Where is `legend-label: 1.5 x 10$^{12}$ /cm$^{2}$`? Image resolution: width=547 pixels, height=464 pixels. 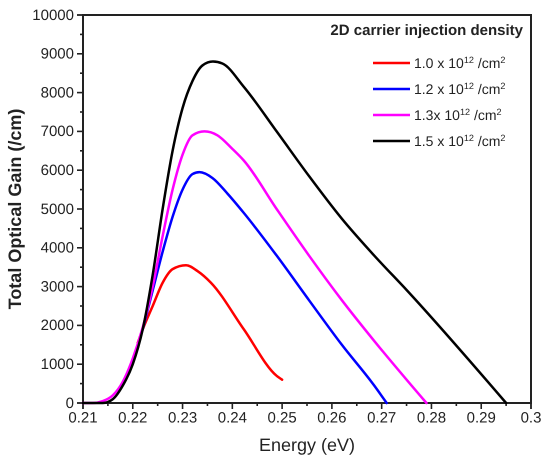 legend-label: 1.5 x 10$^{12}$ /cm$^{2}$ is located at coordinates (460, 141).